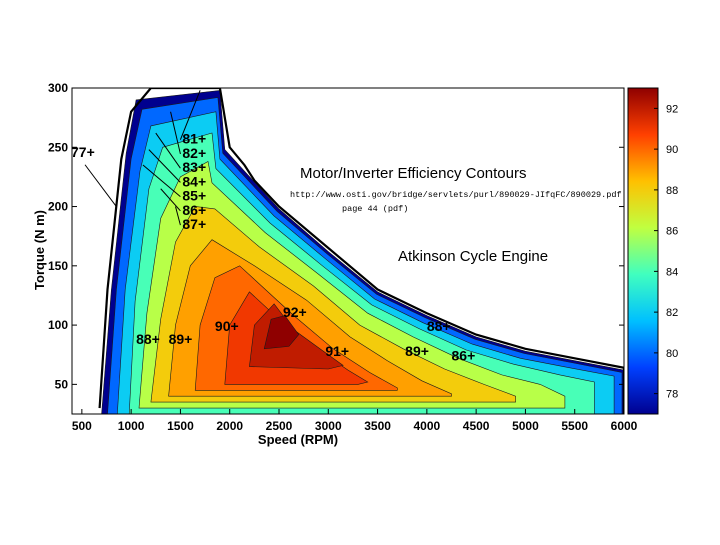  Describe the element at coordinates (194, 153) in the screenshot. I see `curve-label: 82+` at that location.